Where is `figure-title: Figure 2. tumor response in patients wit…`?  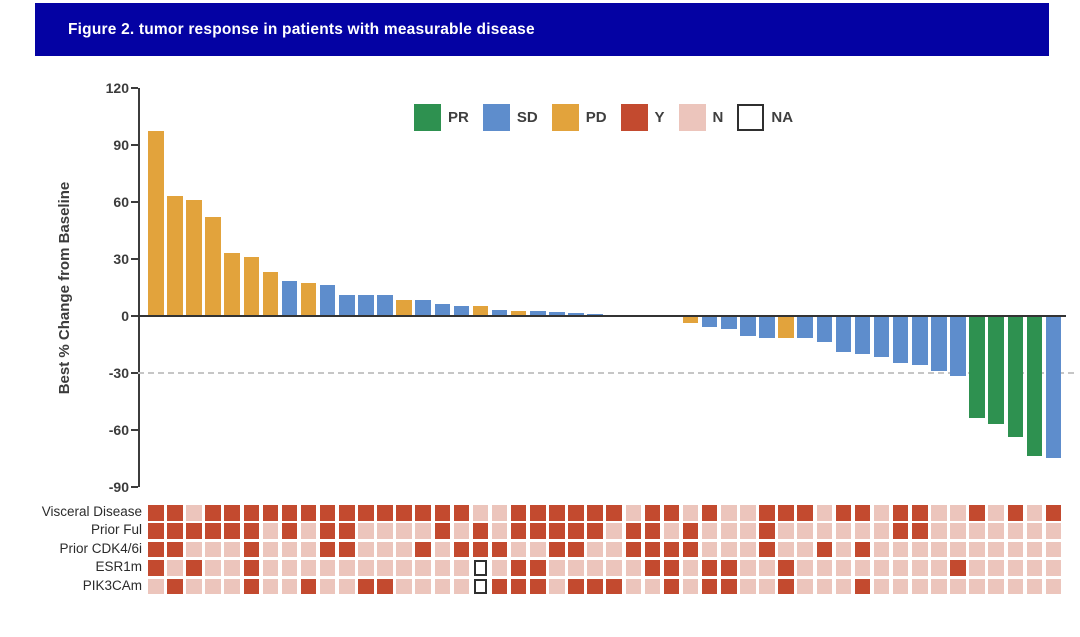
figure-title: Figure 2. tumor response in patients wit… is located at coordinates (301, 29).